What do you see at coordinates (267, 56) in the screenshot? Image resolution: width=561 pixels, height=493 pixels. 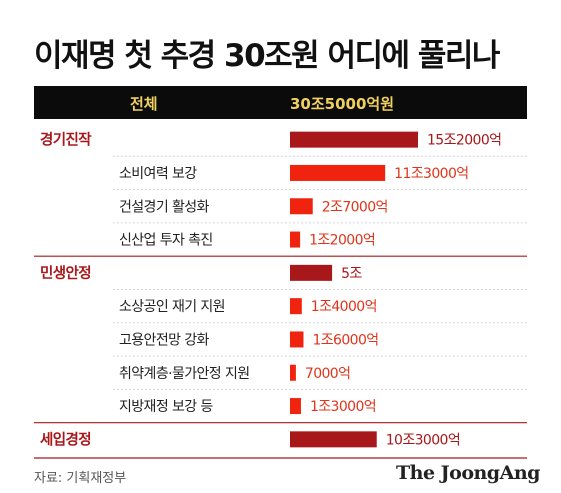 I see `chart-title: 이재명 첫 추경 30조원 어디에 풀리나` at bounding box center [267, 56].